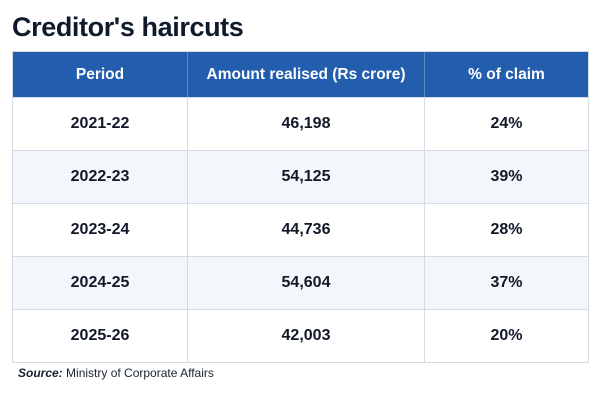 Image resolution: width=600 pixels, height=400 pixels. Describe the element at coordinates (305, 74) in the screenshot. I see `column-header-amount: Amount realised (Rs crore)` at that location.